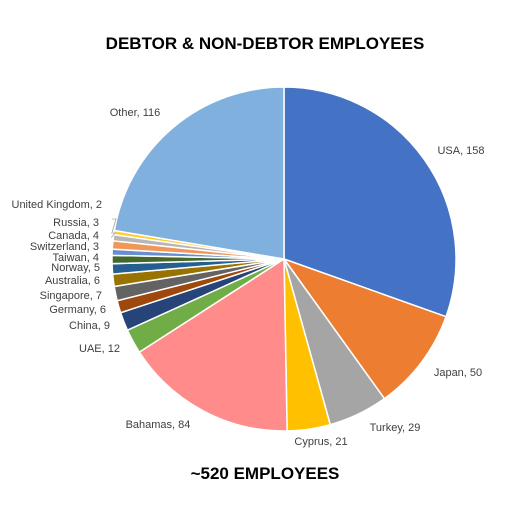 Image resolution: width=530 pixels, height=513 pixels. Describe the element at coordinates (135, 113) in the screenshot. I see `slice-label-other: Other, 116` at that location.